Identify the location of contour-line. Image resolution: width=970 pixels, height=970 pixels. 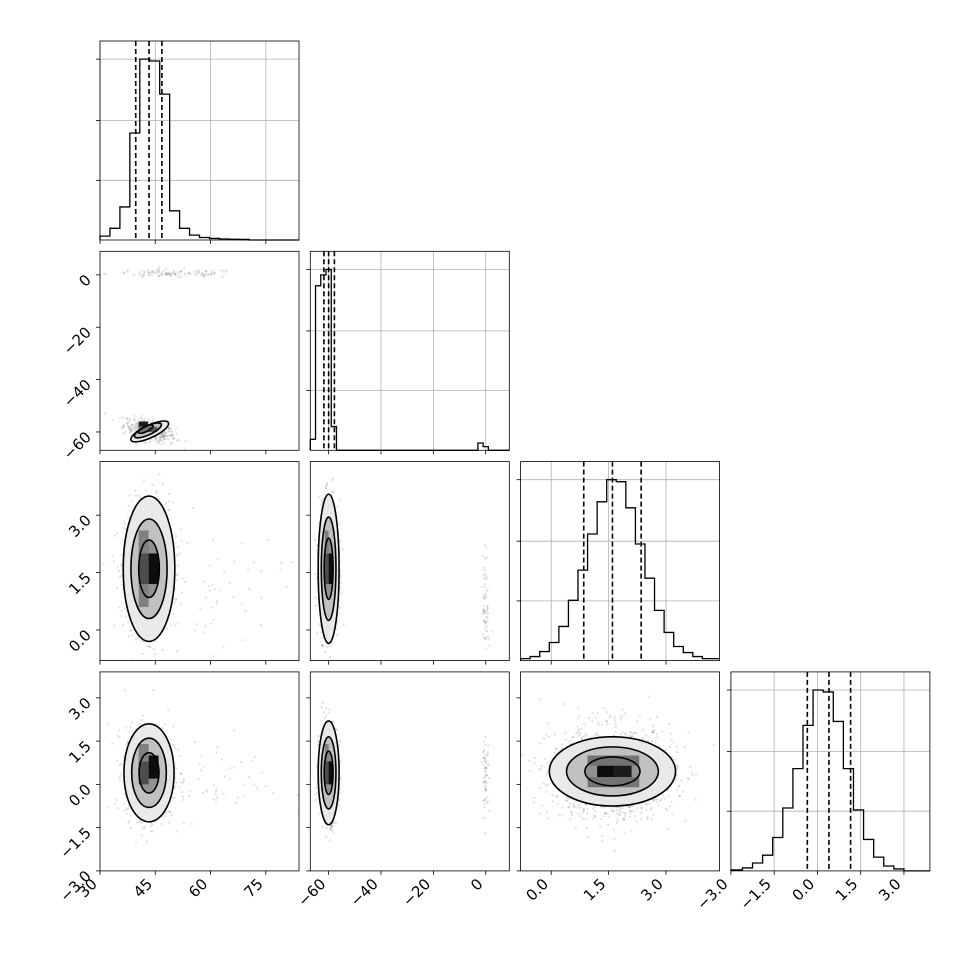
(328, 773).